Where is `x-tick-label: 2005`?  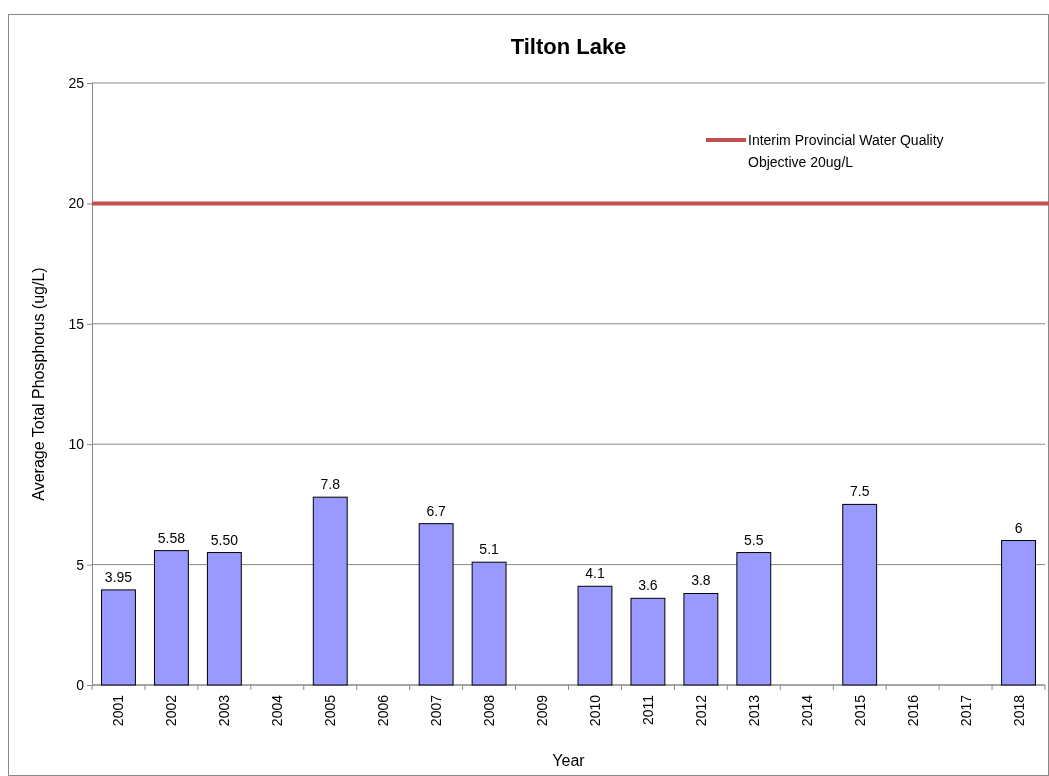 x-tick-label: 2005 is located at coordinates (330, 710).